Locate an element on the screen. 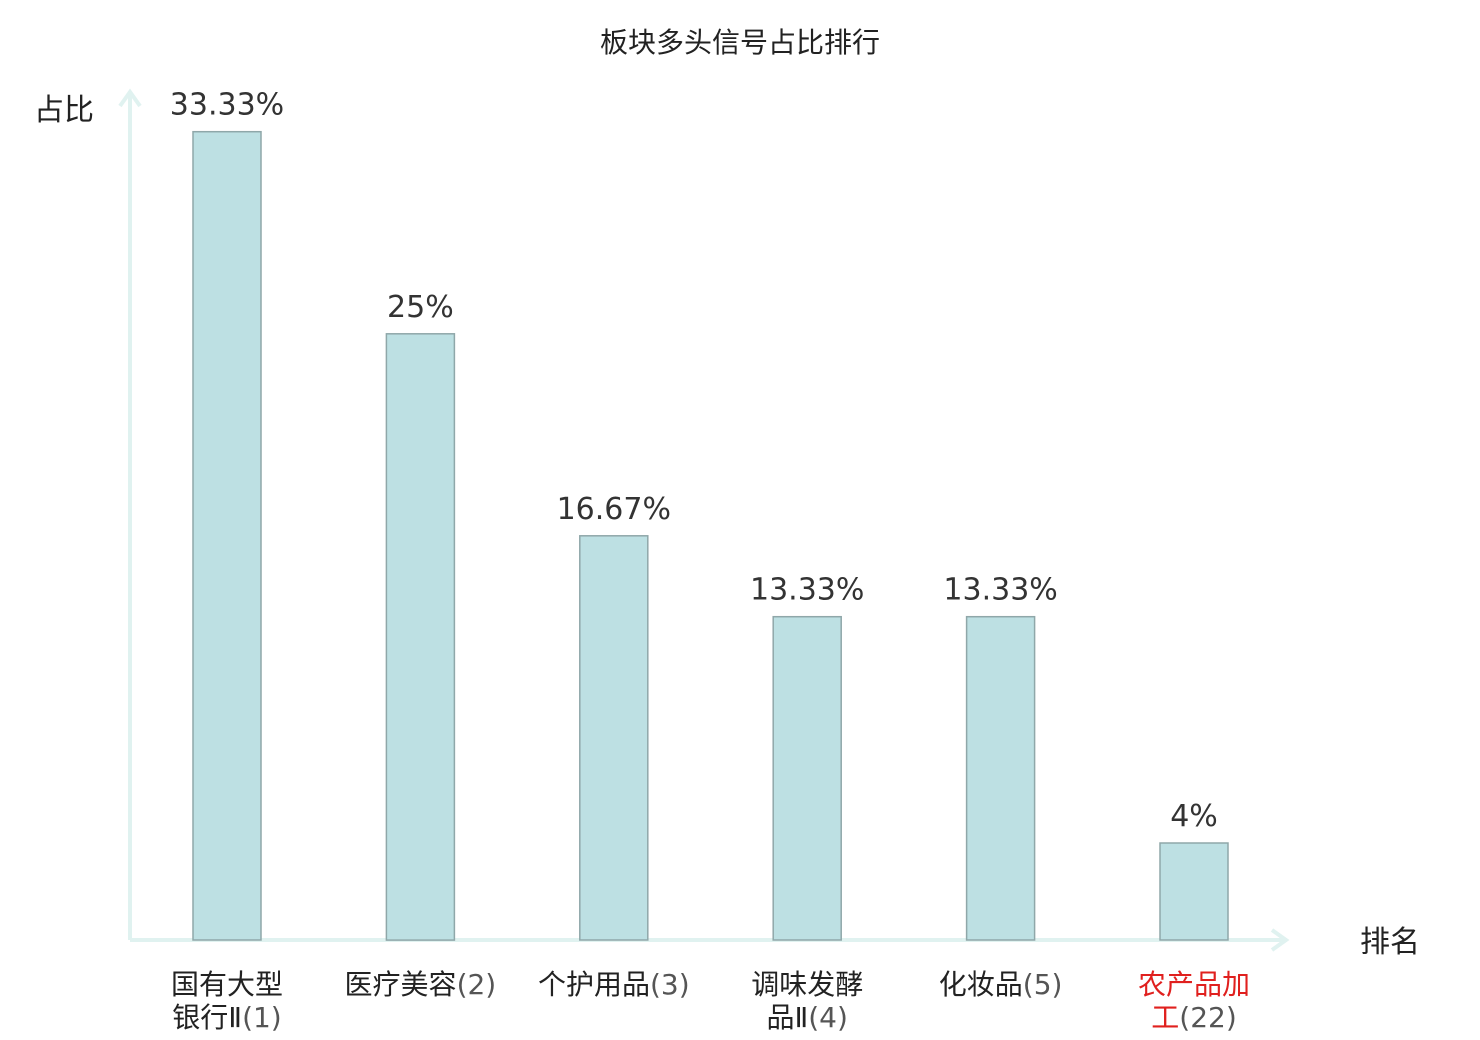 This screenshot has width=1480, height=1040. value-label-6: 4% is located at coordinates (1194, 816).